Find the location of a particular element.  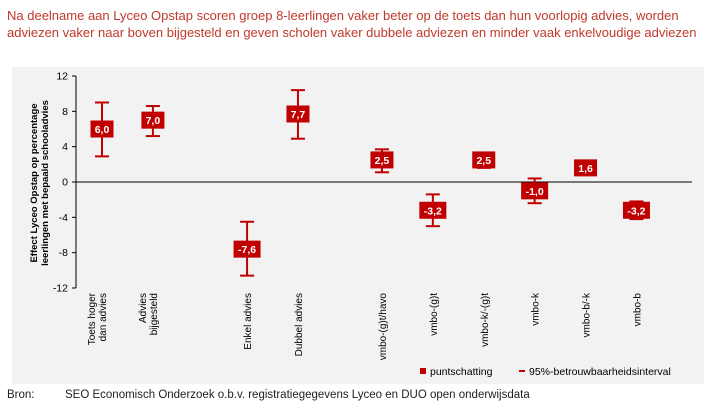

y-axis-title-line: leerlingen met bepaald schooladvies is located at coordinates (45, 183).